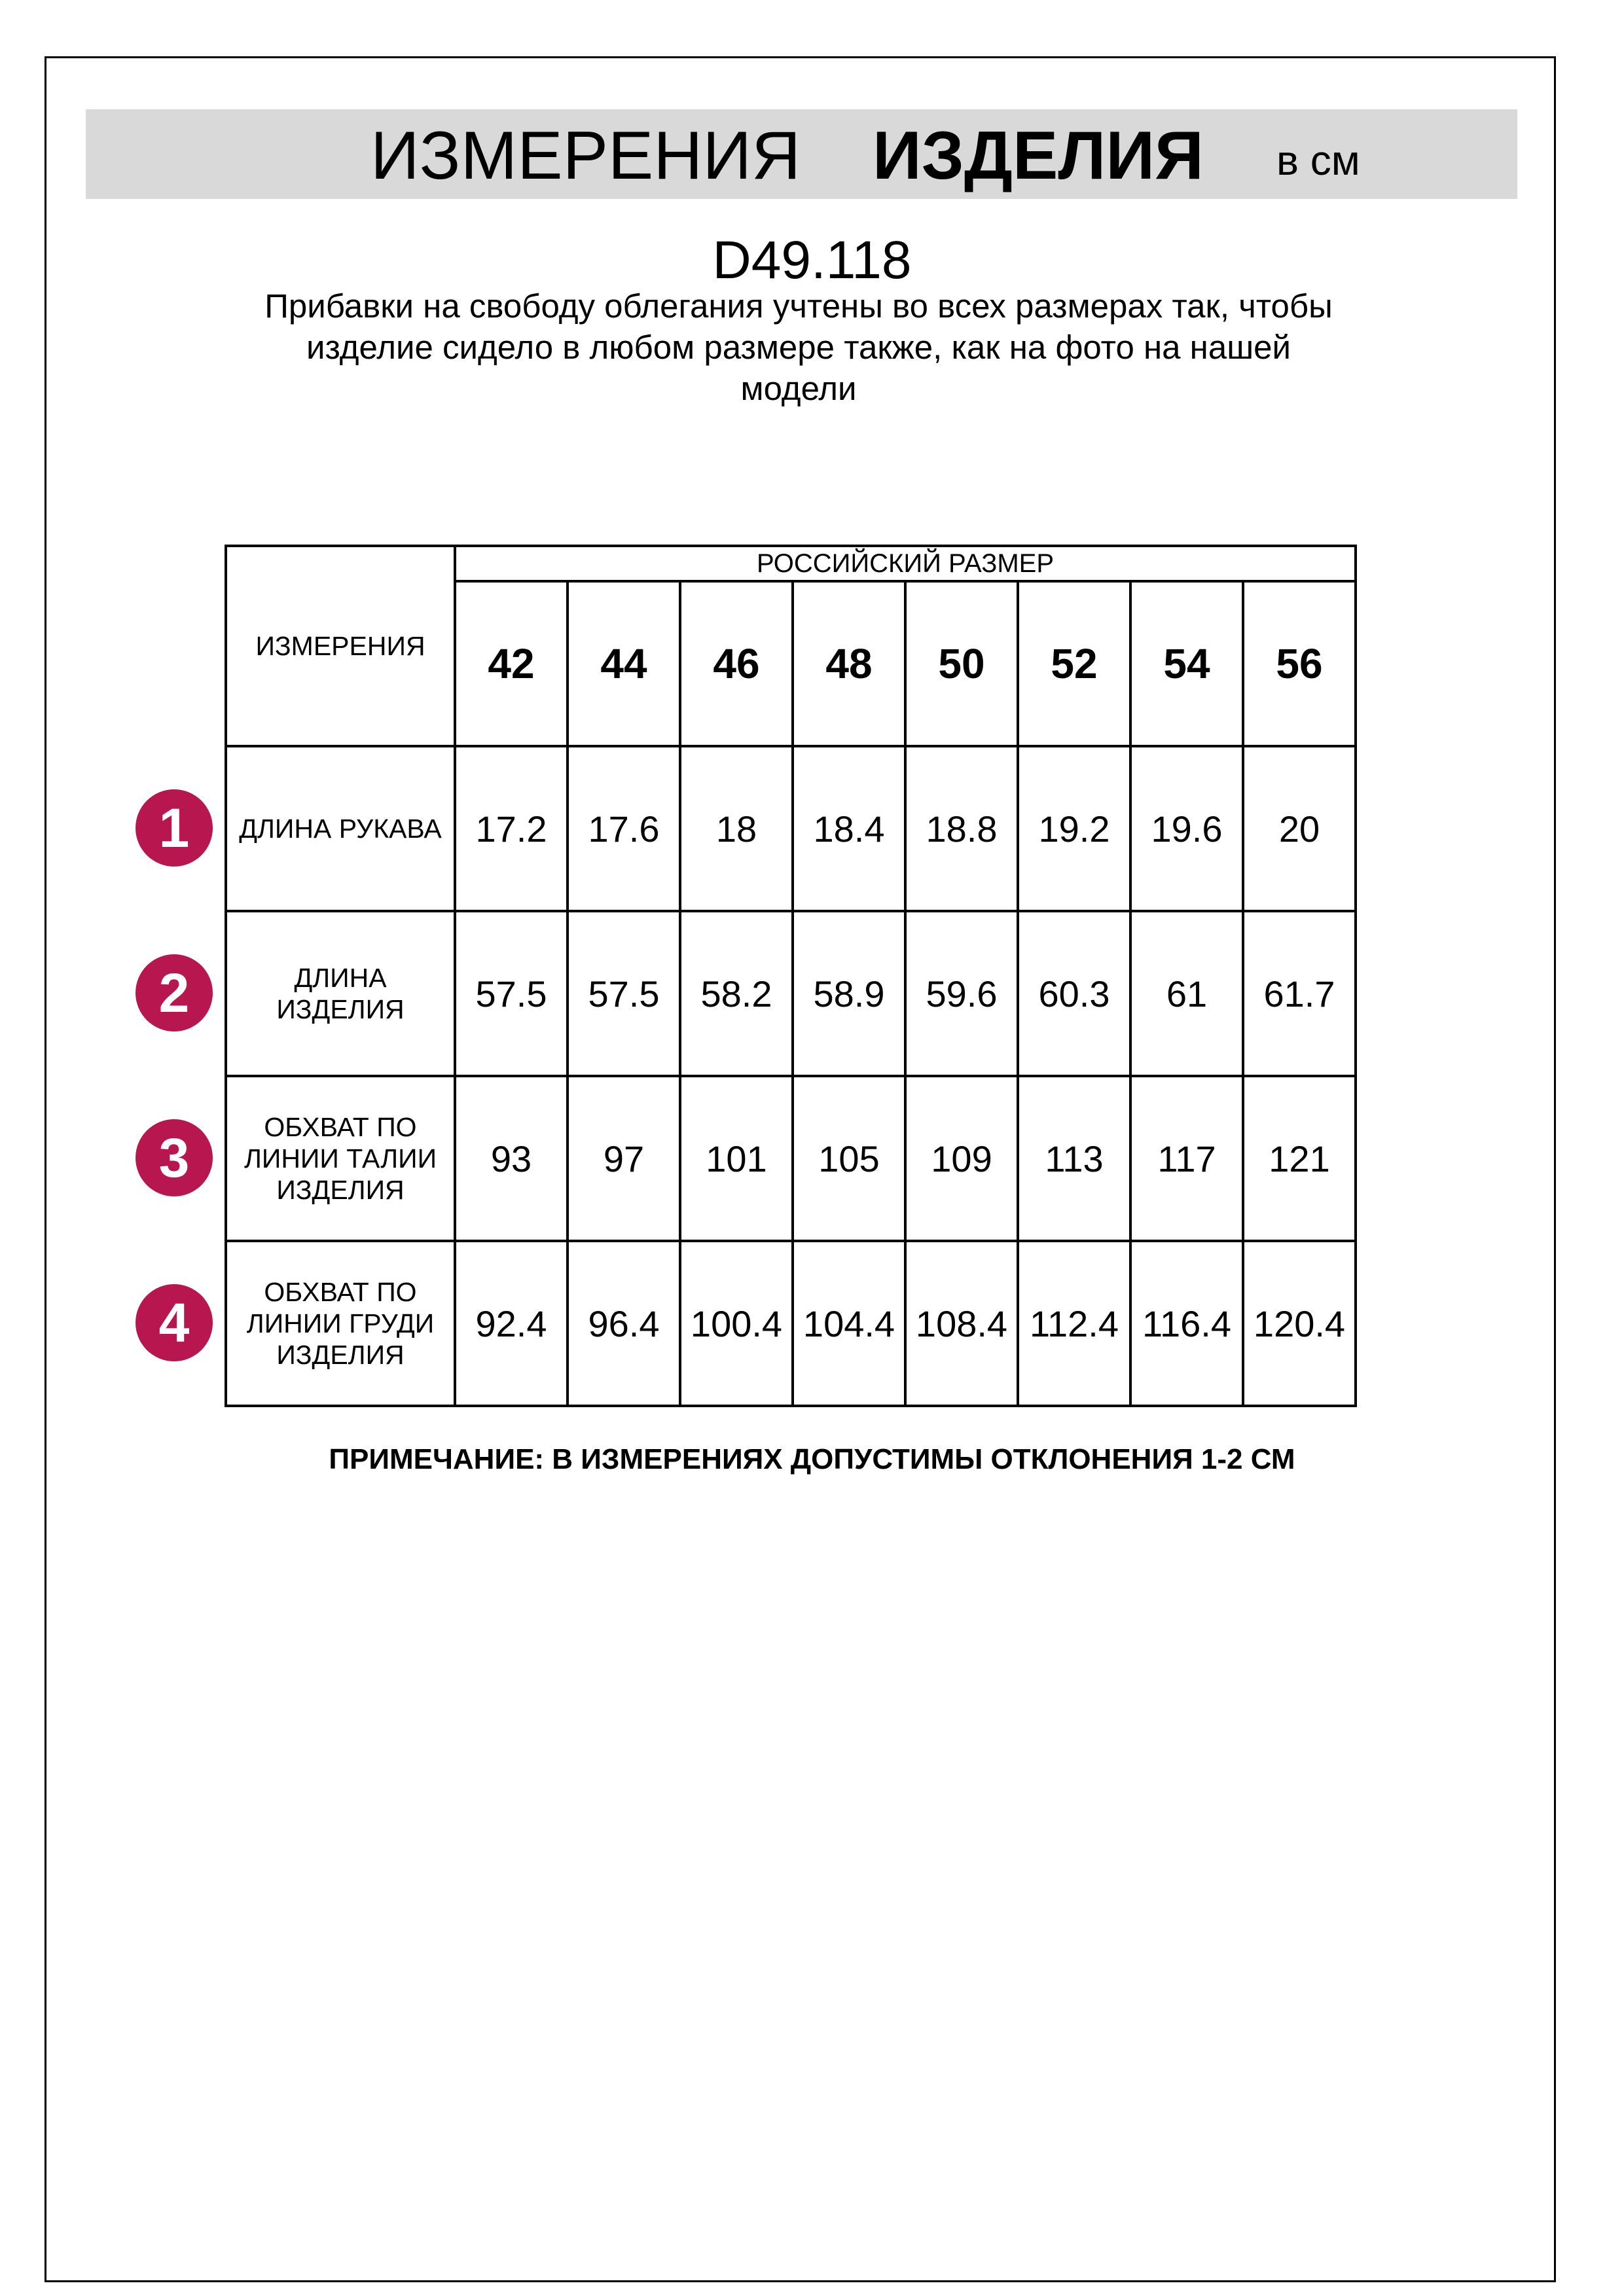  I want to click on table-row: ДЛИНА РУКАВА 17.2 17.6 18 18.4 18.8 19.2 19.6 20, so click(791, 828).